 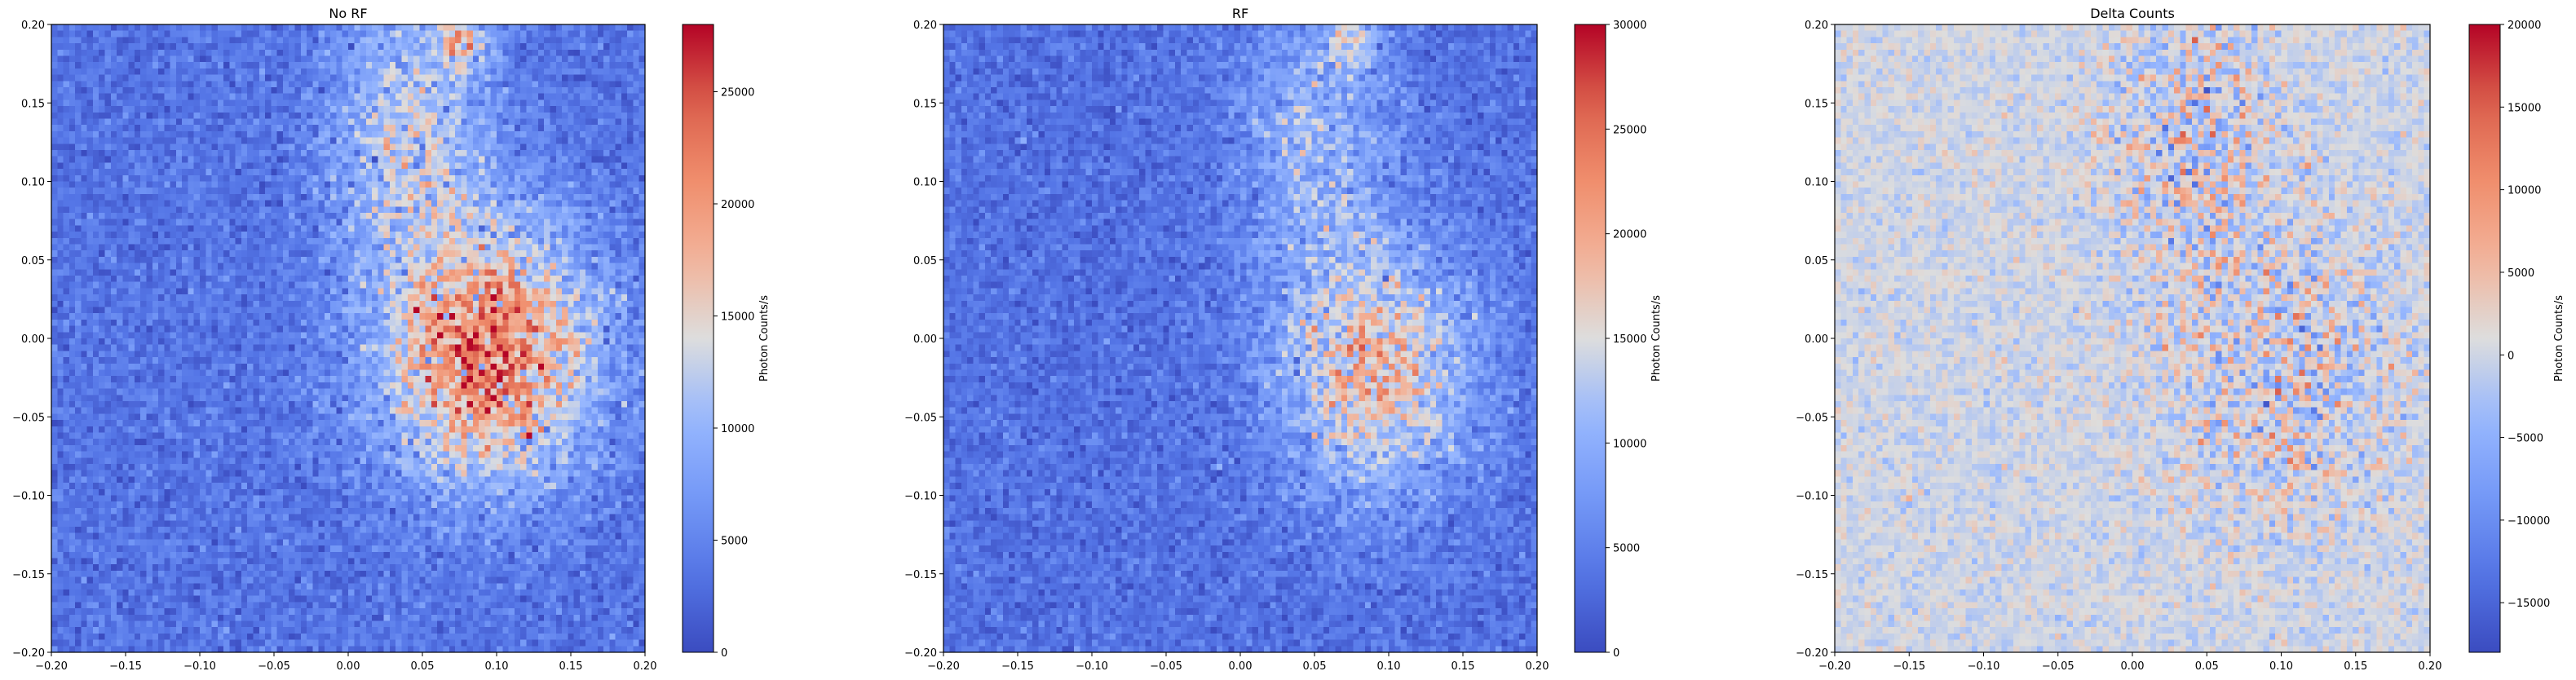 What do you see at coordinates (2529, 521) in the screenshot?
I see `colorbar-tick-label: −10000` at bounding box center [2529, 521].